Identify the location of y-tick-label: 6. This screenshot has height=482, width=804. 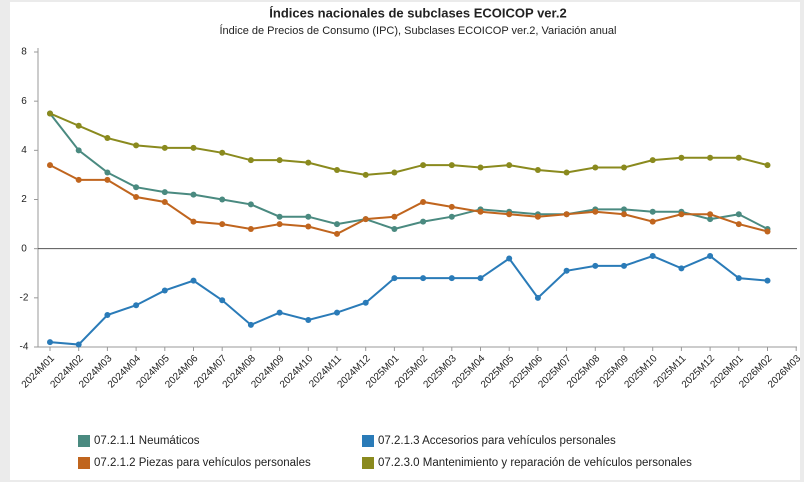
(24, 101).